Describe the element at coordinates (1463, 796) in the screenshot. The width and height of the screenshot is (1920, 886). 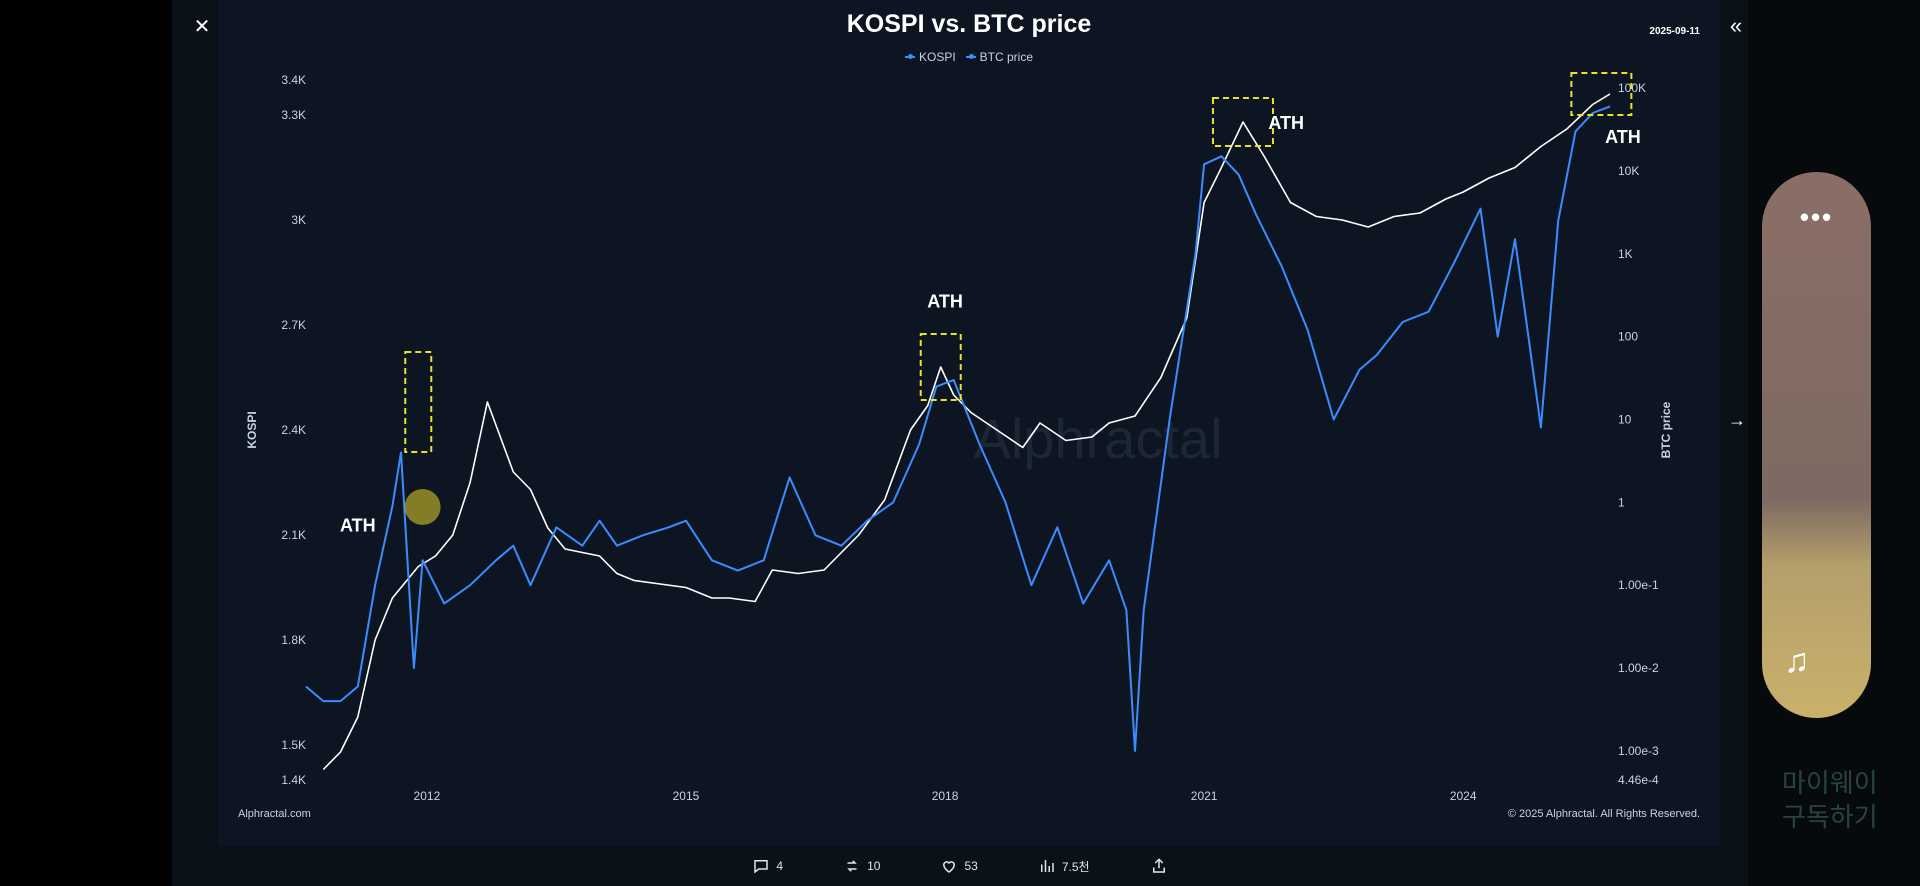
I see `x-tick-label: 2024` at that location.